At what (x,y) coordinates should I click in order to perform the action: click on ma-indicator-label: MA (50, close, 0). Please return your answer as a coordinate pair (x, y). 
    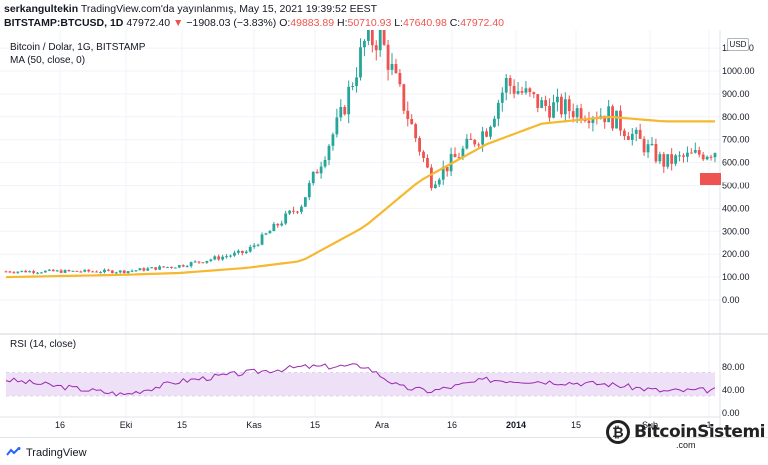
    Looking at the image, I should click on (48, 60).